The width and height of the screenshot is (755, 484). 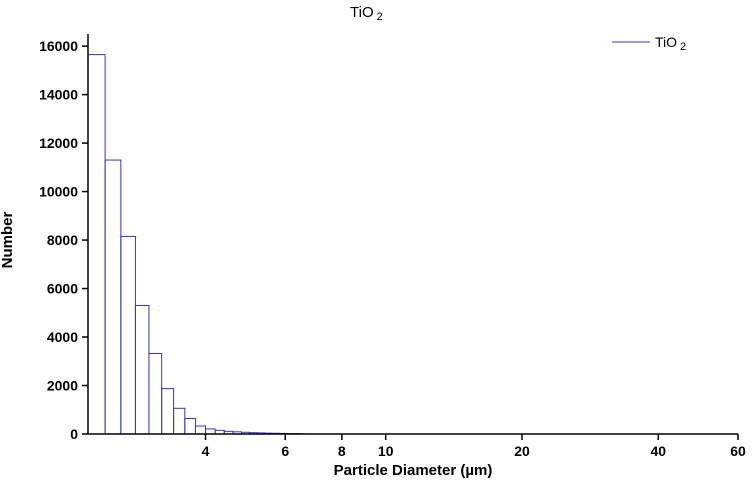 I want to click on y-tick-label: 12000, so click(x=58, y=143).